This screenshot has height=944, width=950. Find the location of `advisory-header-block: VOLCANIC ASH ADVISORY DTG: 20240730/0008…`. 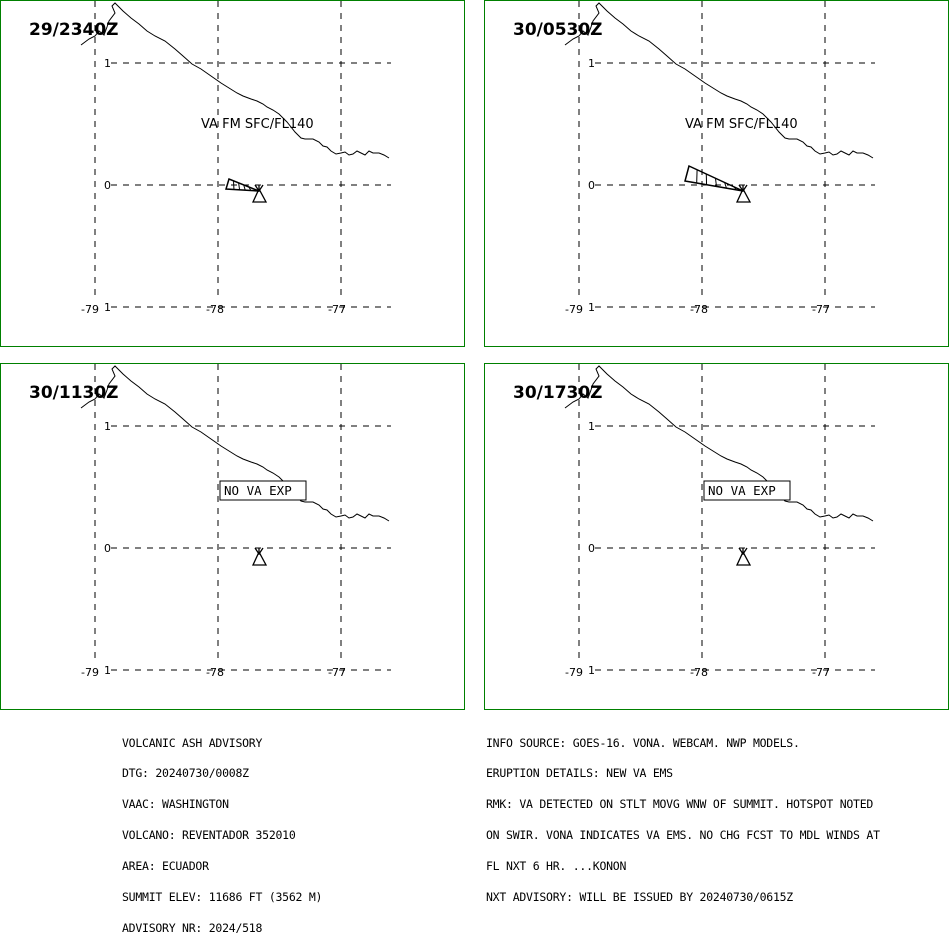

advisory-header-block: VOLCANIC ASH ADVISORY DTG: 20240730/0008… is located at coordinates (222, 830).